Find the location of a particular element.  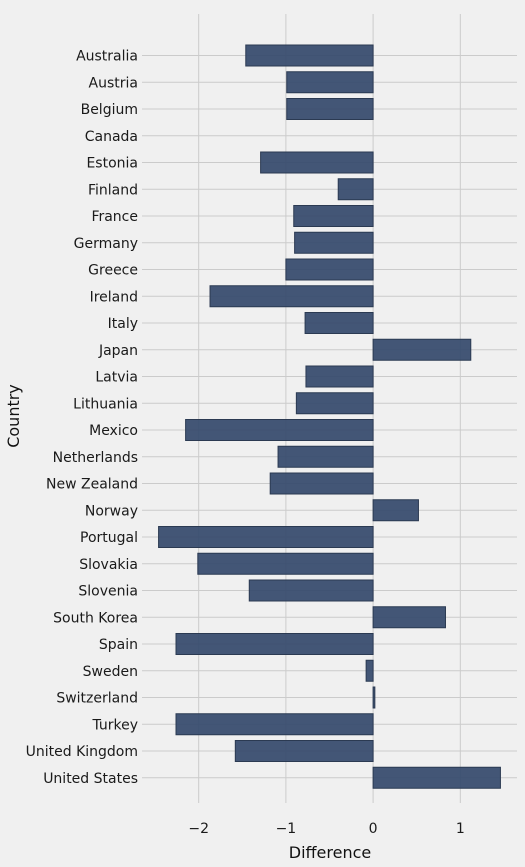

y-tick-label: Slovenia is located at coordinates (108, 592).